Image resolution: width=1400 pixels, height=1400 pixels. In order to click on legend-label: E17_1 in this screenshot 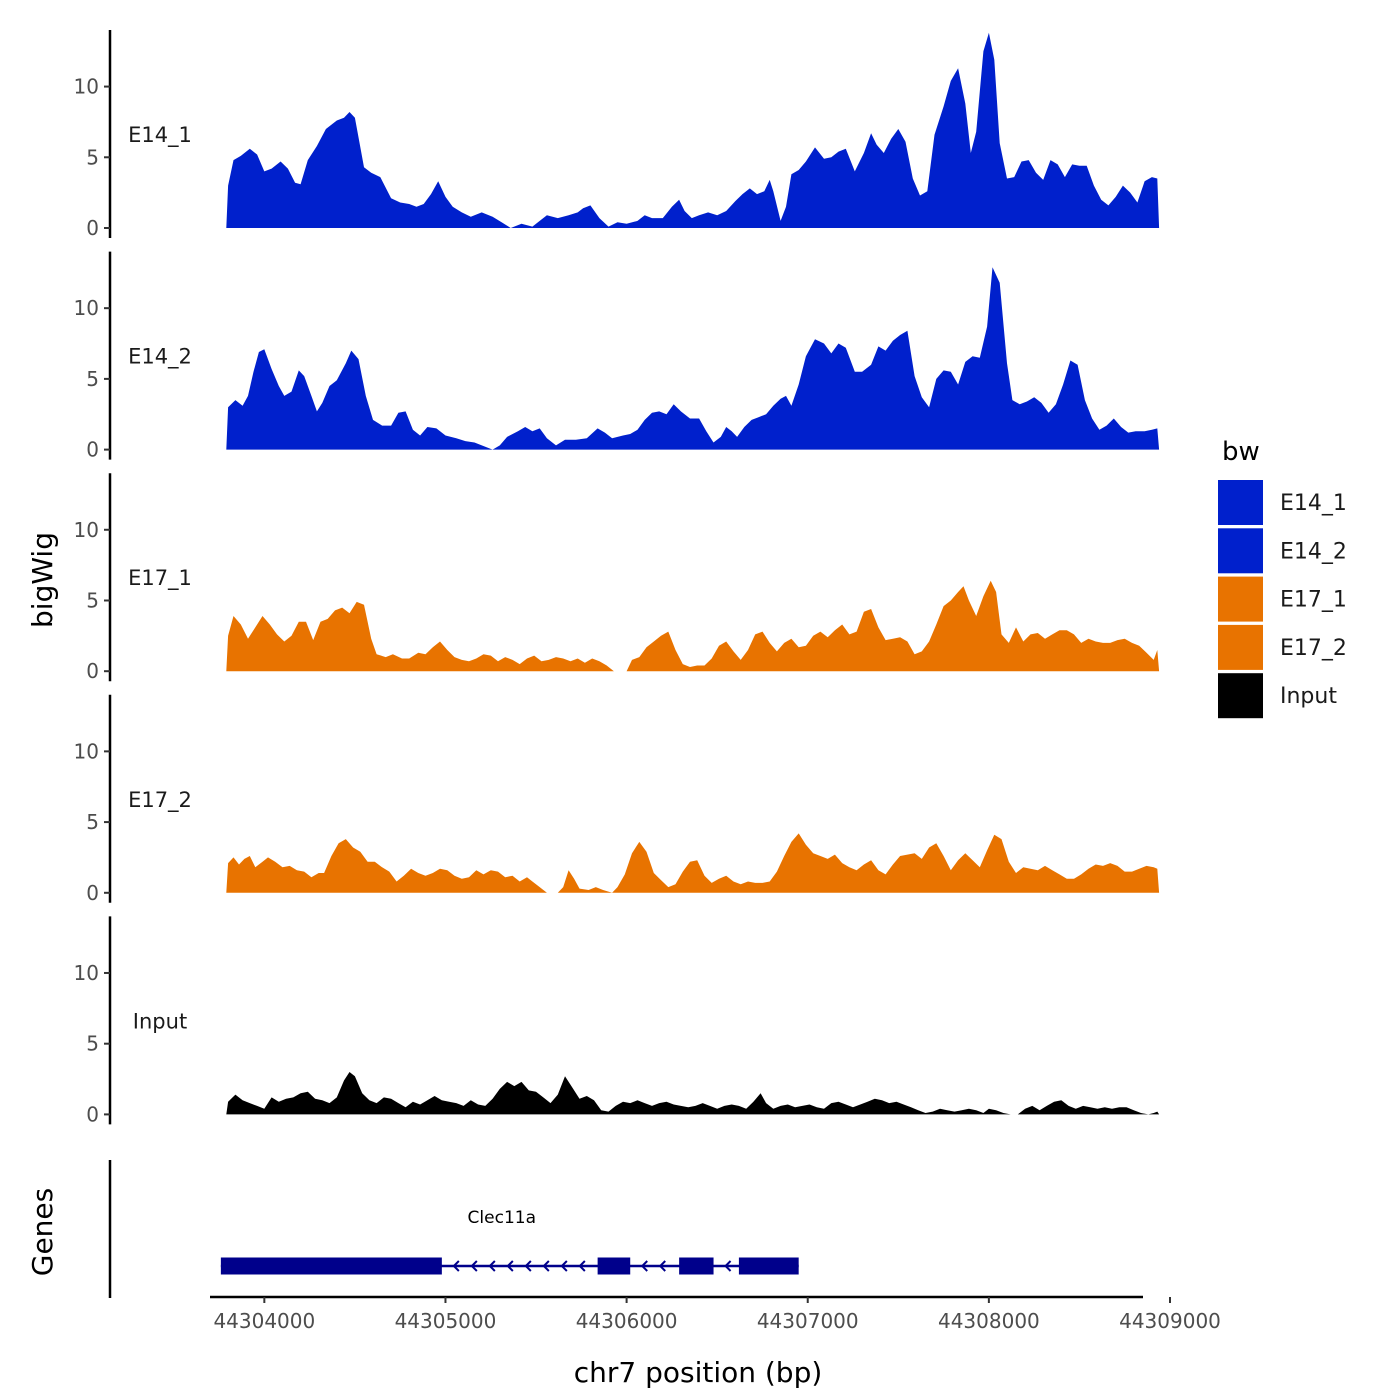, I will do `click(1313, 600)`.